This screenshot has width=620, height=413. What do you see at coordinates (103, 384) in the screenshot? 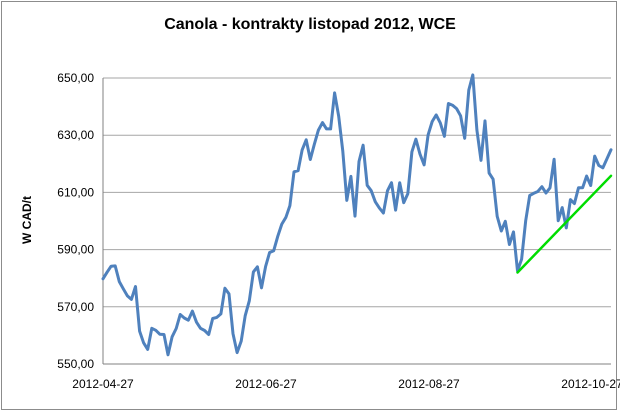
I see `x-tick-label: 2012-04-27` at bounding box center [103, 384].